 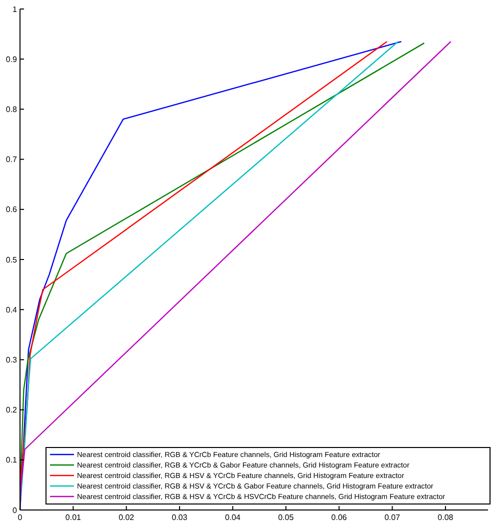 I want to click on y-tick-label: 0.3, so click(x=12, y=360).